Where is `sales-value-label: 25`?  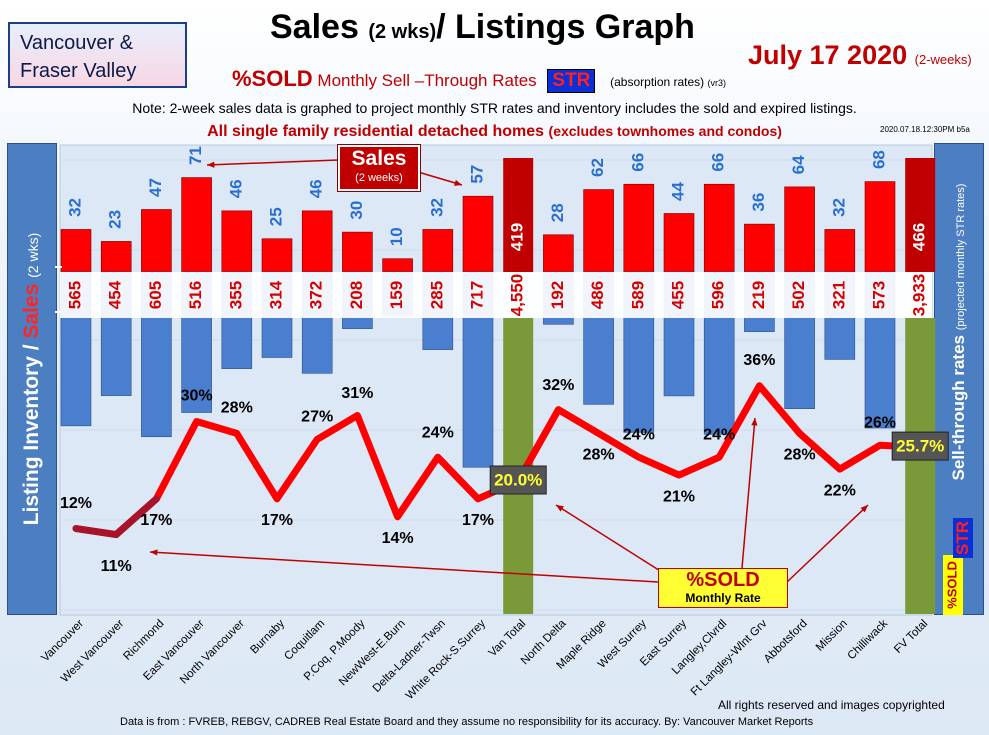
sales-value-label: 25 is located at coordinates (275, 216).